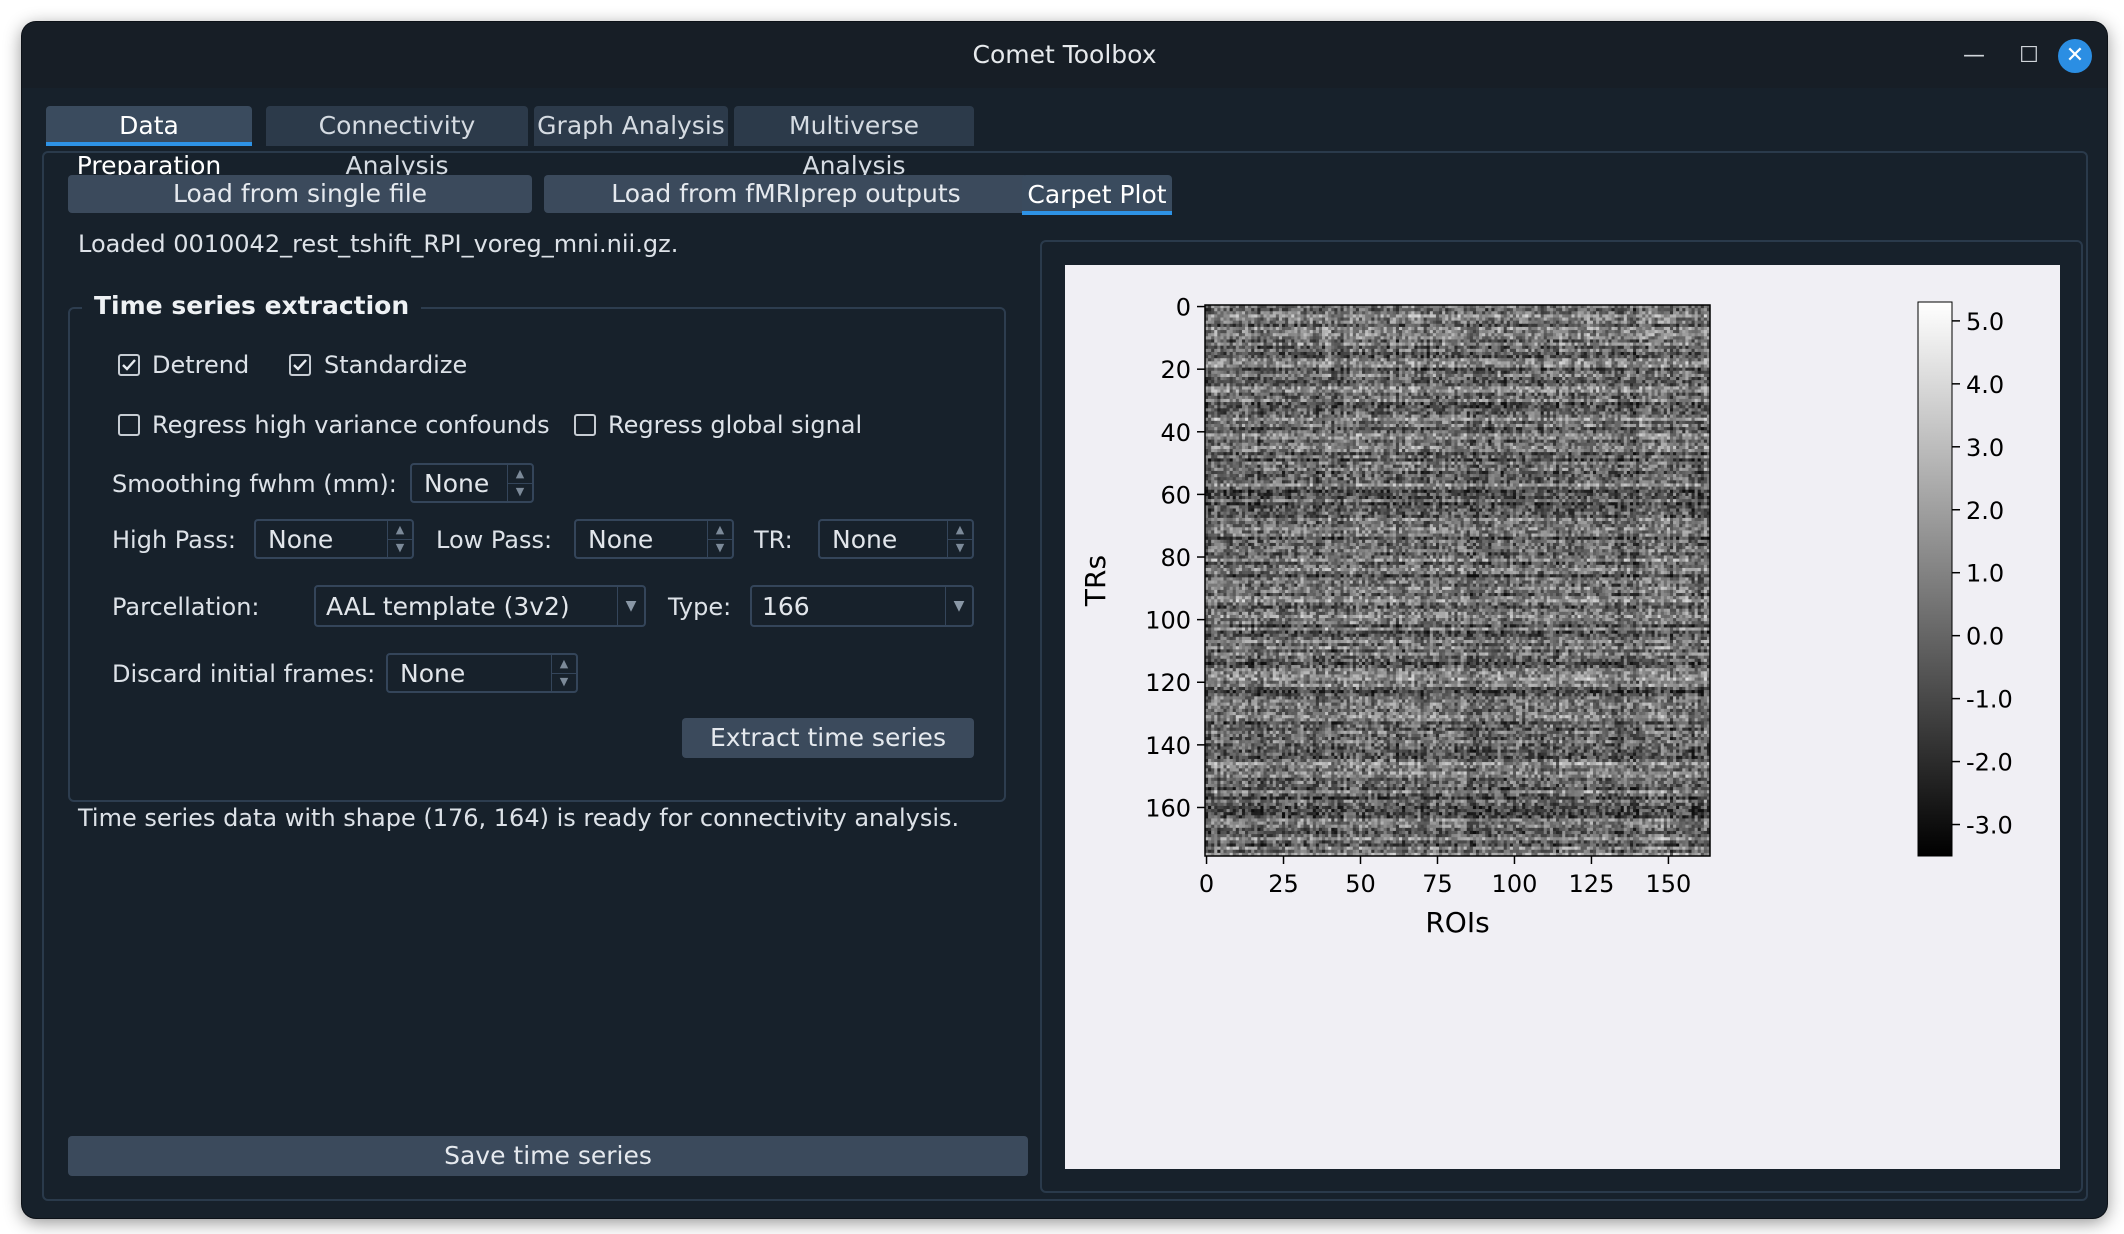 The image size is (2124, 1234). I want to click on regress-confounds-checkbox, so click(129, 425).